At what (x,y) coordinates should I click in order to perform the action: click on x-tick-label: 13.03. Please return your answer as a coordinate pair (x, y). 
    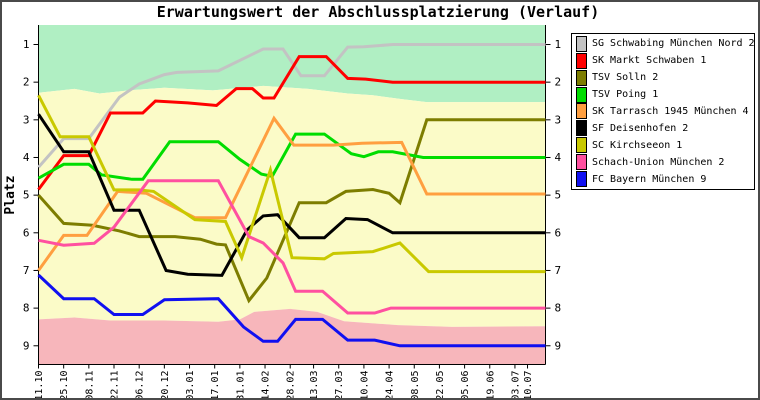
    Looking at the image, I should click on (314, 385).